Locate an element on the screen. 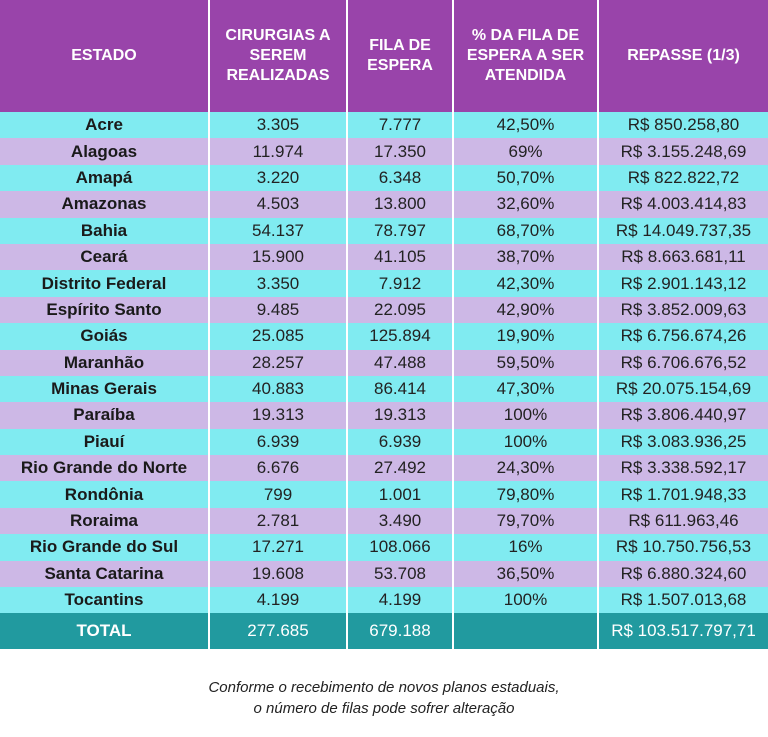  cell-estado: Tocantins is located at coordinates (105, 600).